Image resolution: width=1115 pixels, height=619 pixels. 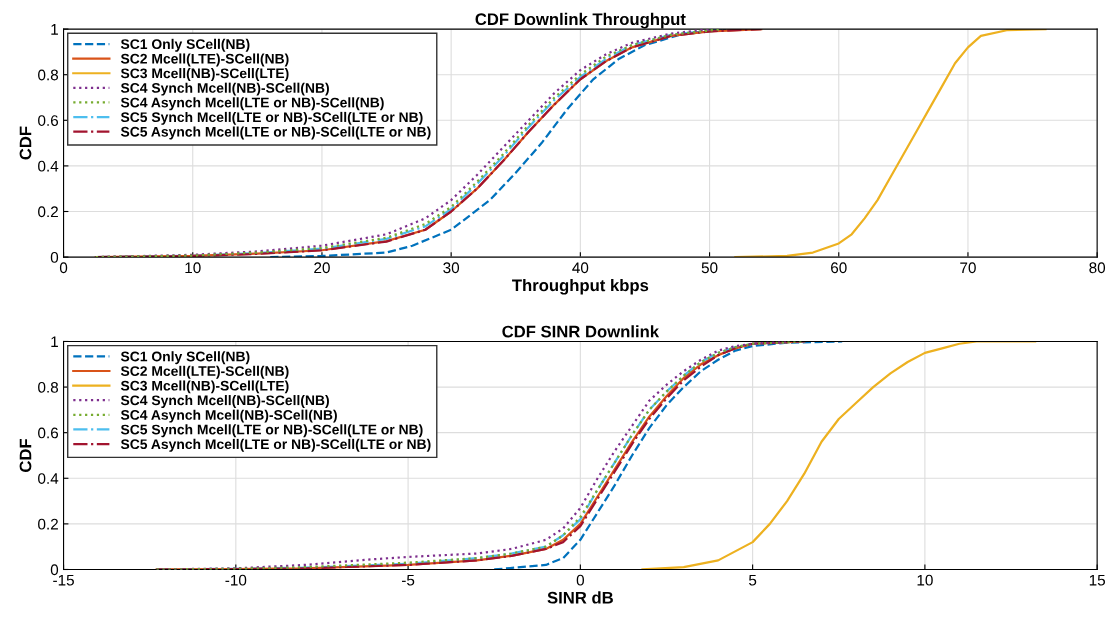 I want to click on x-tick-label: 70, so click(x=968, y=268).